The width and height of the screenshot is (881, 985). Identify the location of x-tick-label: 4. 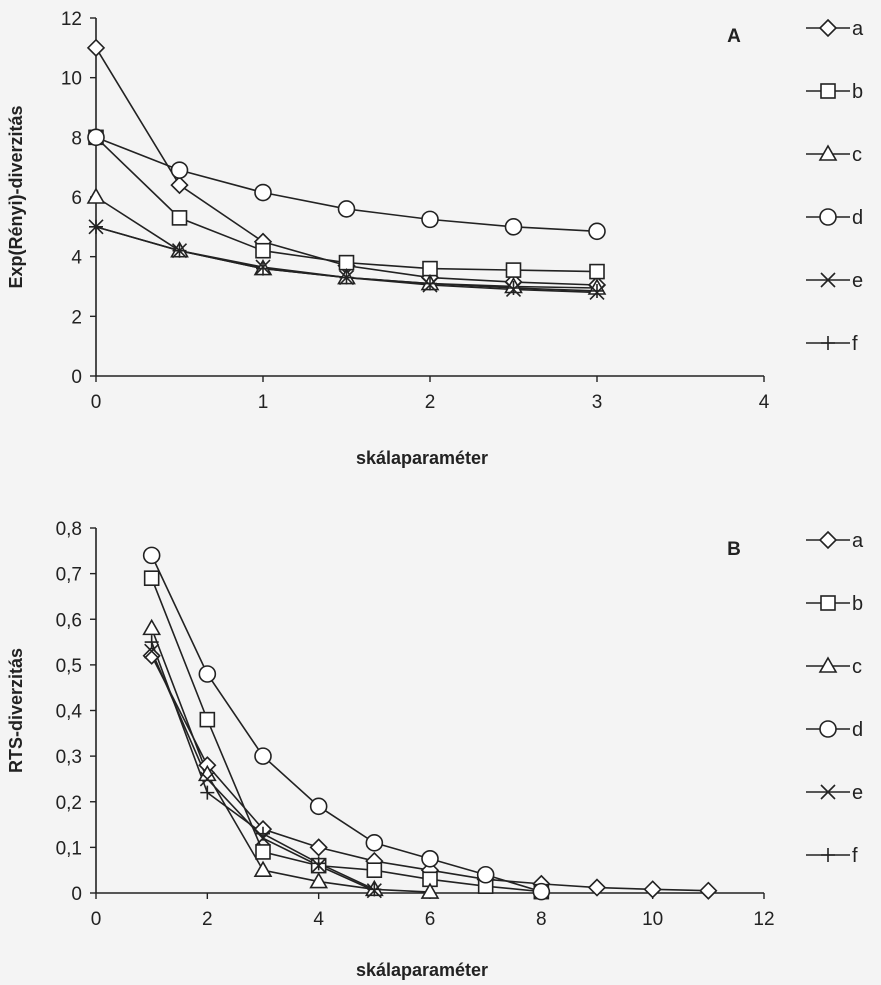
(764, 402).